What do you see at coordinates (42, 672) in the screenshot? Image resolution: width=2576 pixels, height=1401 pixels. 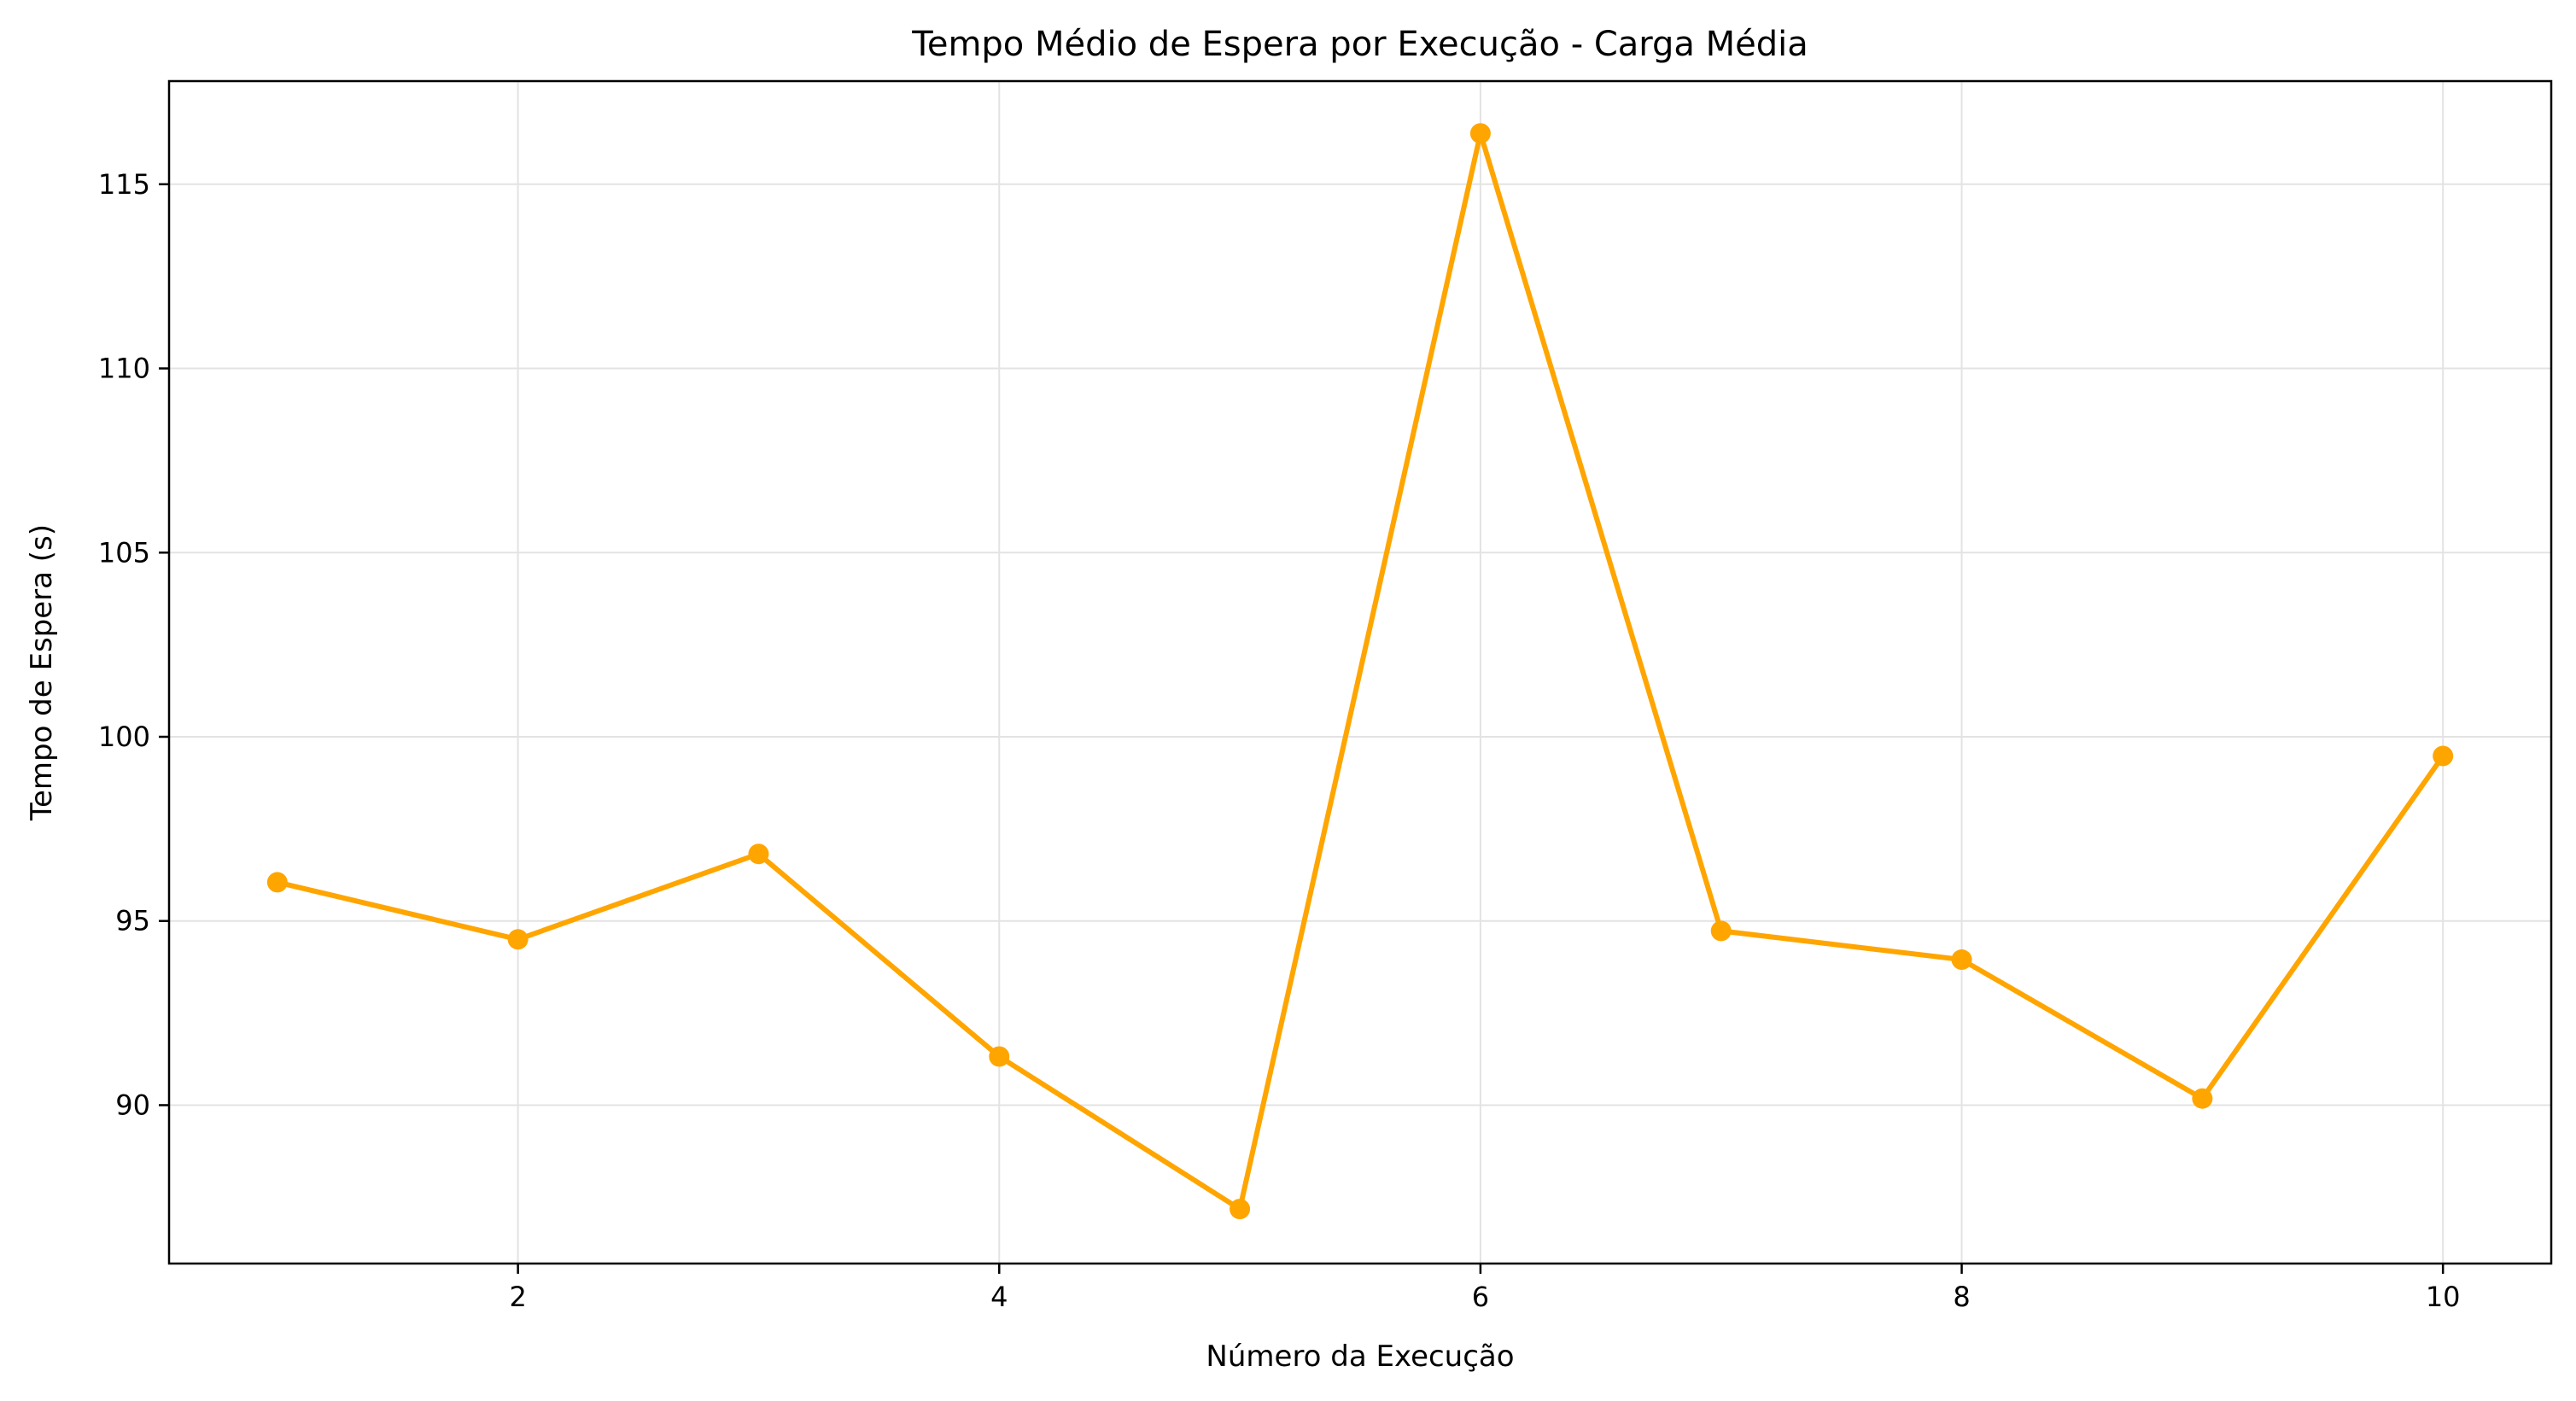 I see `y-axis-label: Tempo de Espera (s)` at bounding box center [42, 672].